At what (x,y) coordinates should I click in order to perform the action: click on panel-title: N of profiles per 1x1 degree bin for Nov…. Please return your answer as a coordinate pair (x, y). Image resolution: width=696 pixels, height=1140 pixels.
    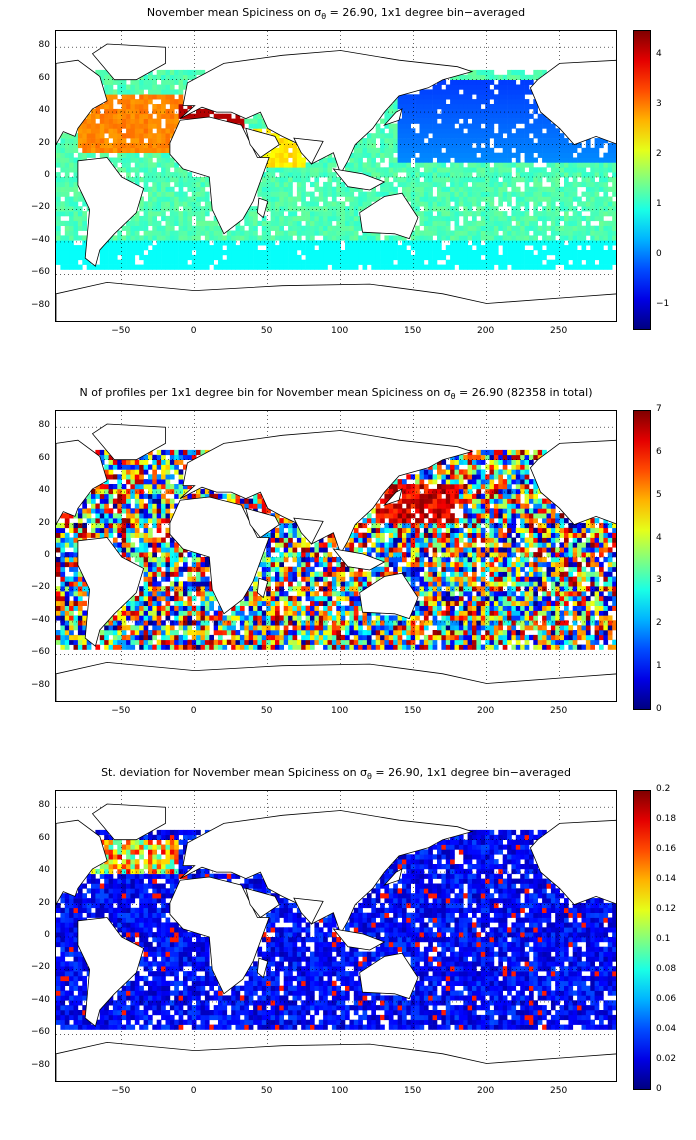
    Looking at the image, I should click on (336, 393).